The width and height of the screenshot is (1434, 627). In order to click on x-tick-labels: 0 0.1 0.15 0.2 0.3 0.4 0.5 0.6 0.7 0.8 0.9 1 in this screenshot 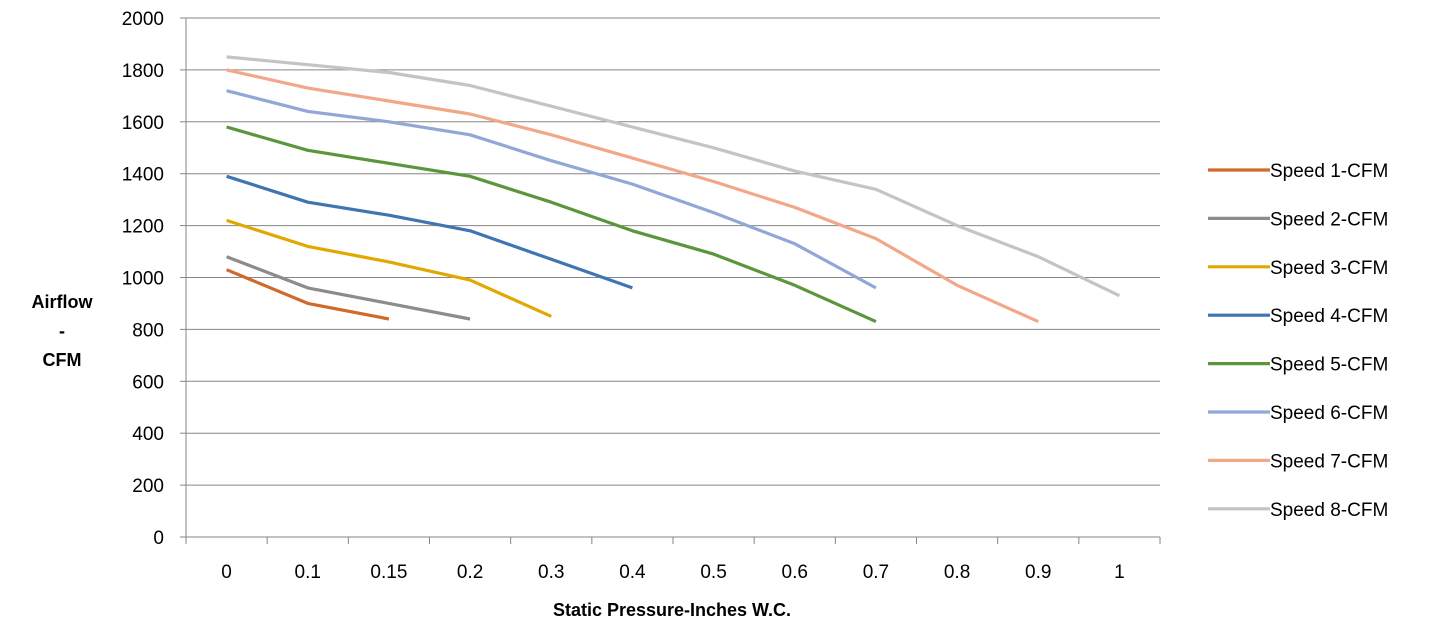, I will do `click(672, 572)`.